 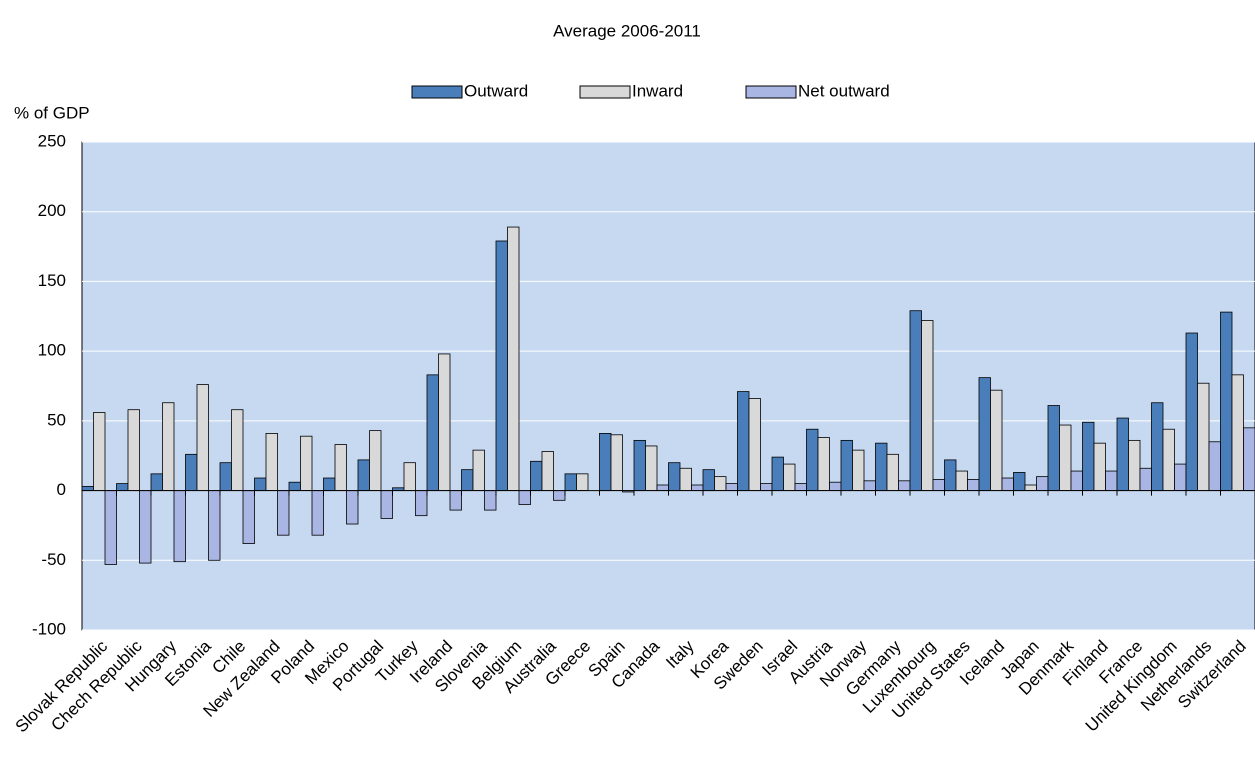 What do you see at coordinates (49, 628) in the screenshot?
I see `y-tick-label: -100` at bounding box center [49, 628].